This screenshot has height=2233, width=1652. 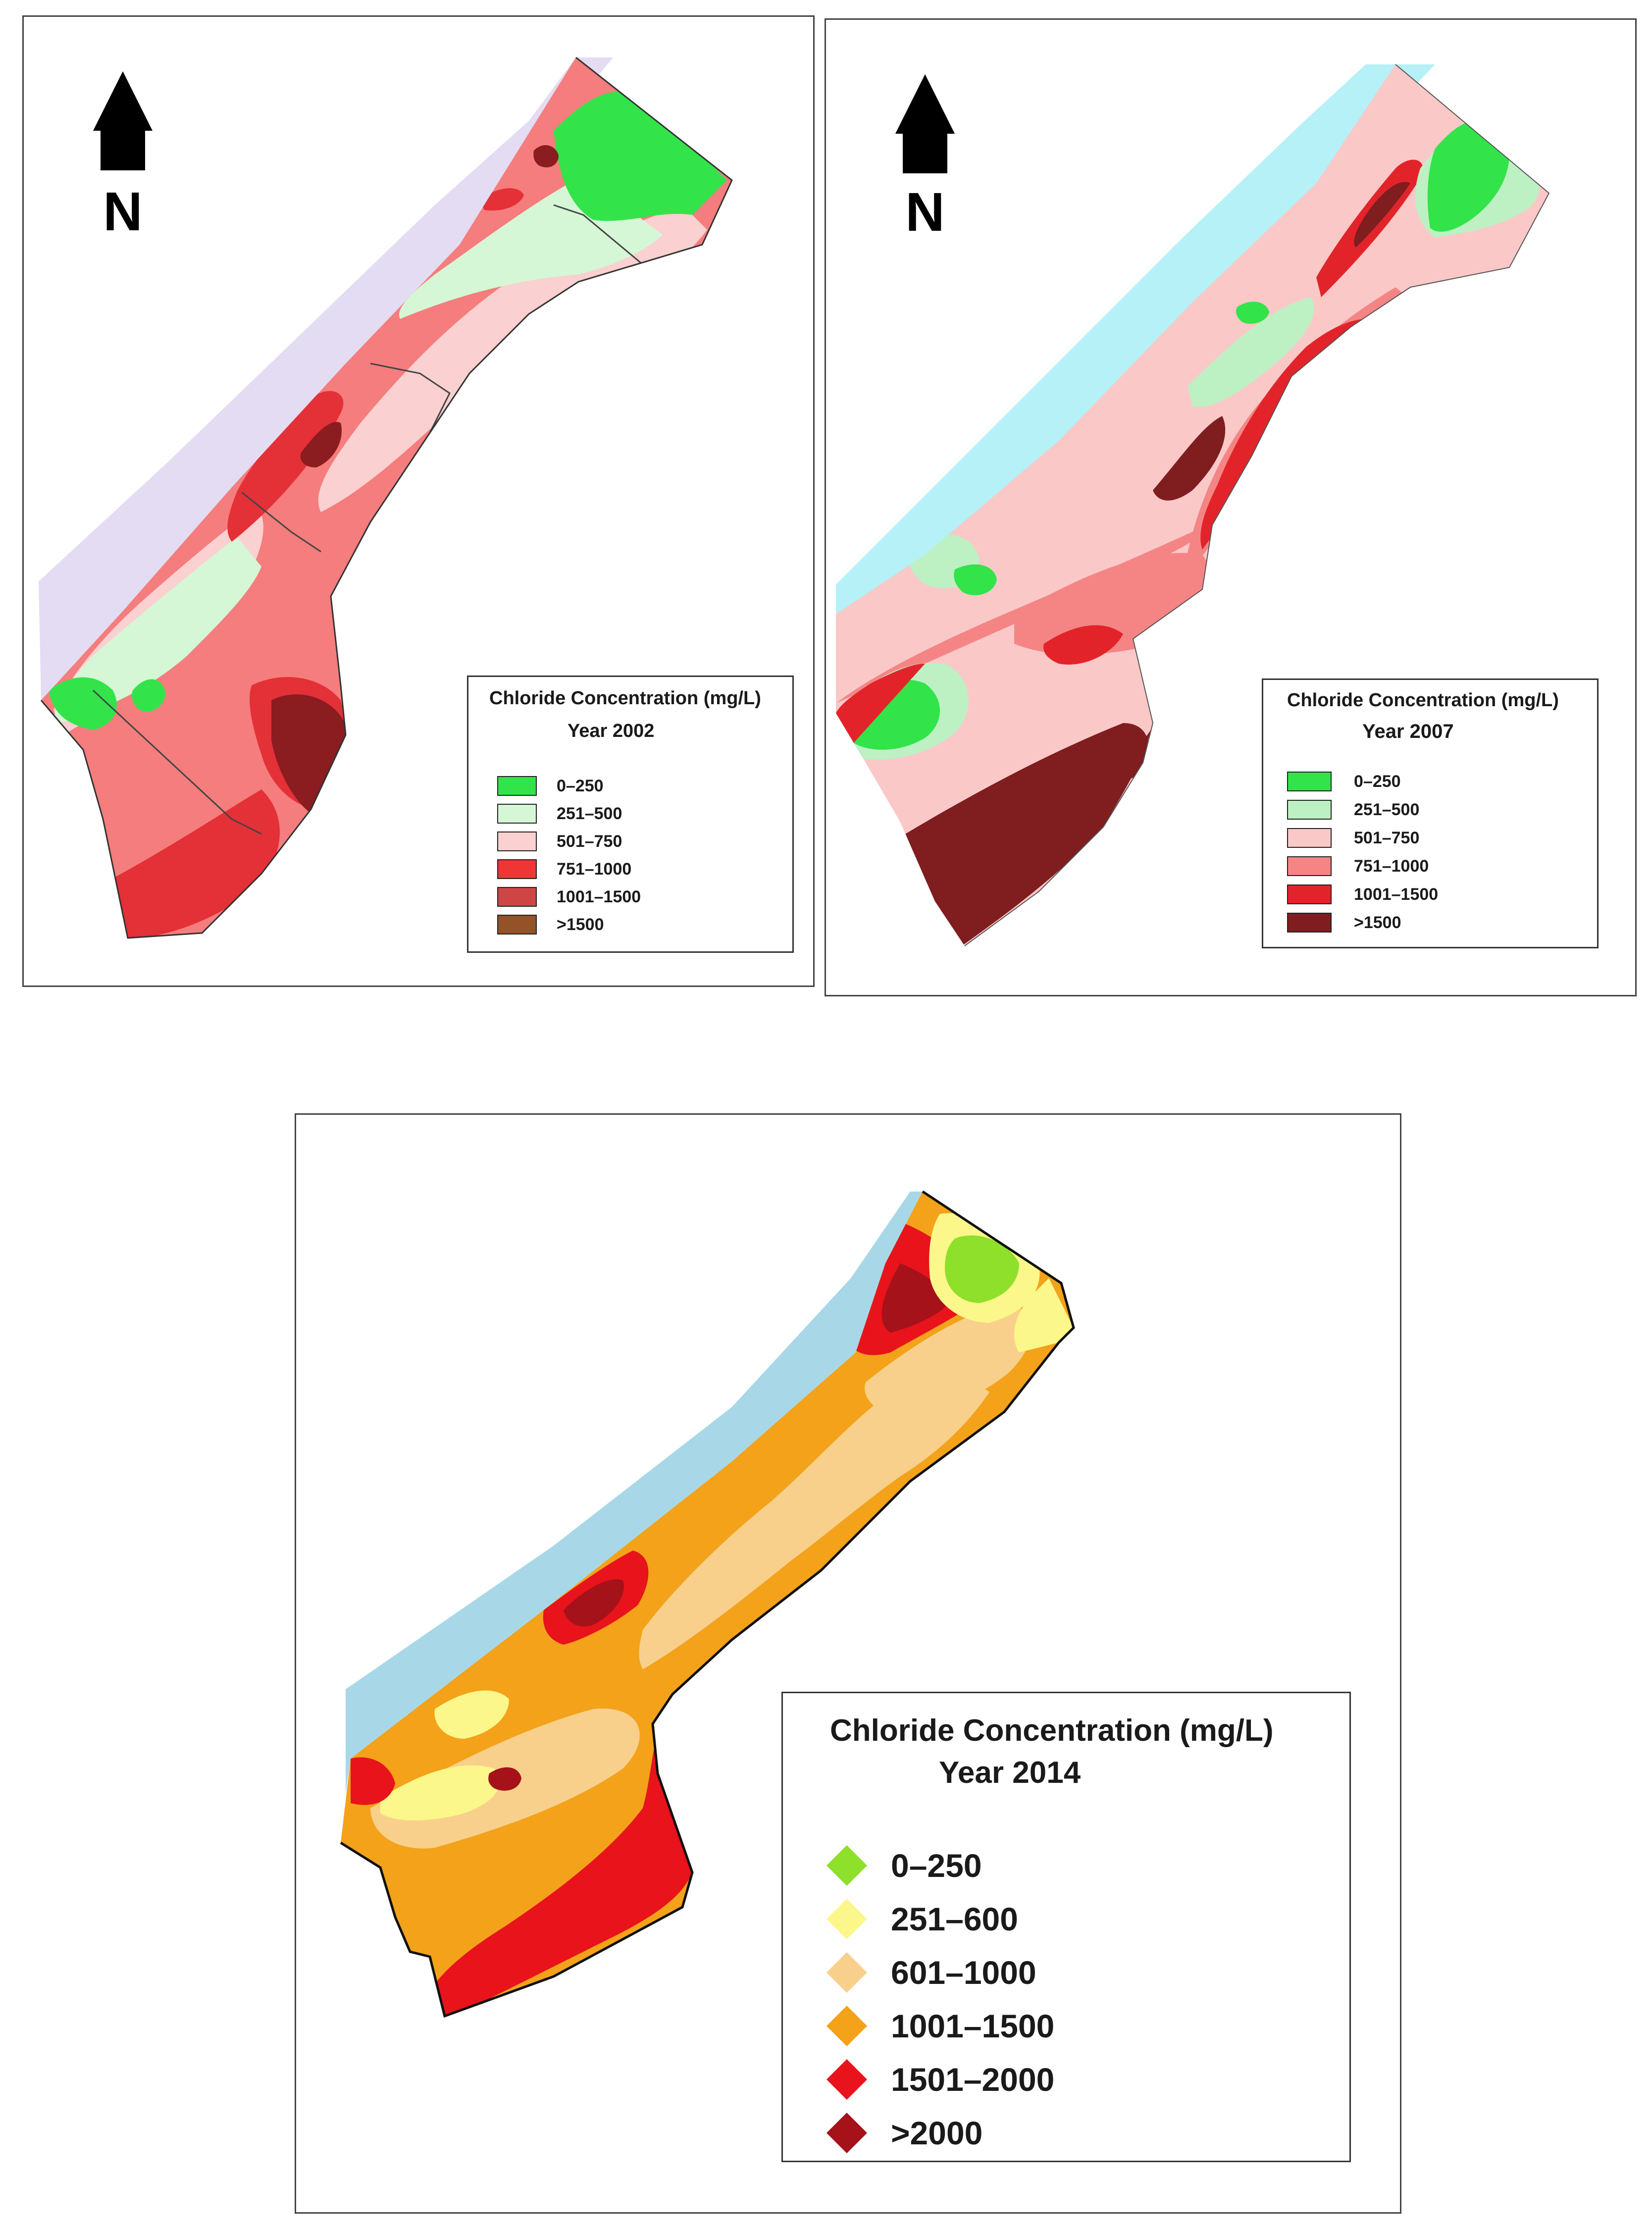 What do you see at coordinates (611, 731) in the screenshot?
I see `legend-year: Year 2002` at bounding box center [611, 731].